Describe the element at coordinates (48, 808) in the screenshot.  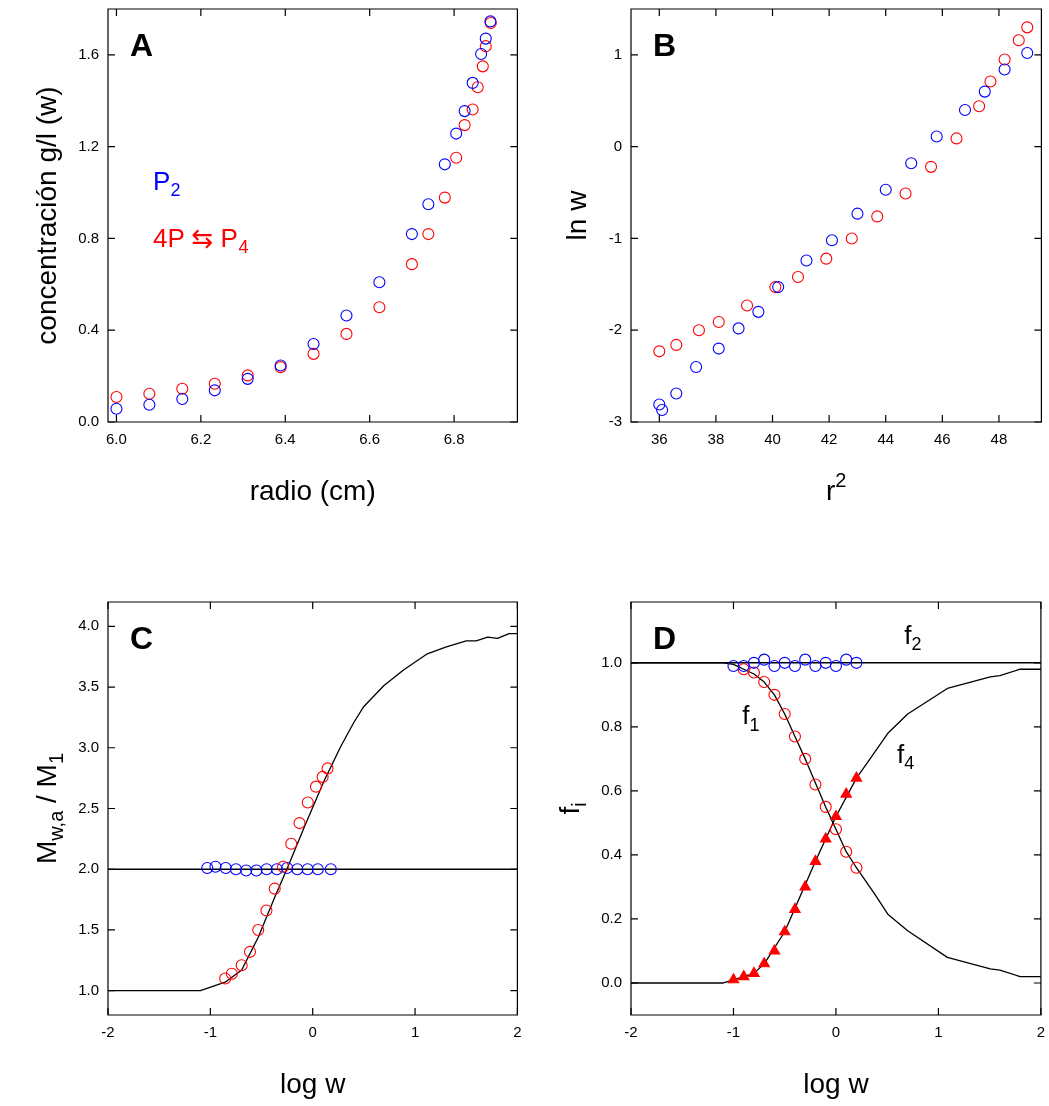
I see `y-axis-title: Mw,a / M1` at that location.